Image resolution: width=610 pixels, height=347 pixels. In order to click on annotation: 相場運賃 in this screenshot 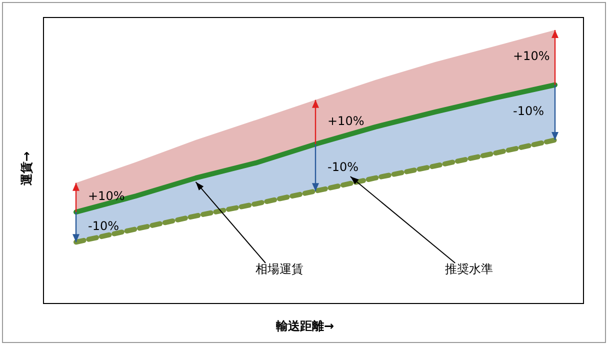, I will do `click(280, 269)`.